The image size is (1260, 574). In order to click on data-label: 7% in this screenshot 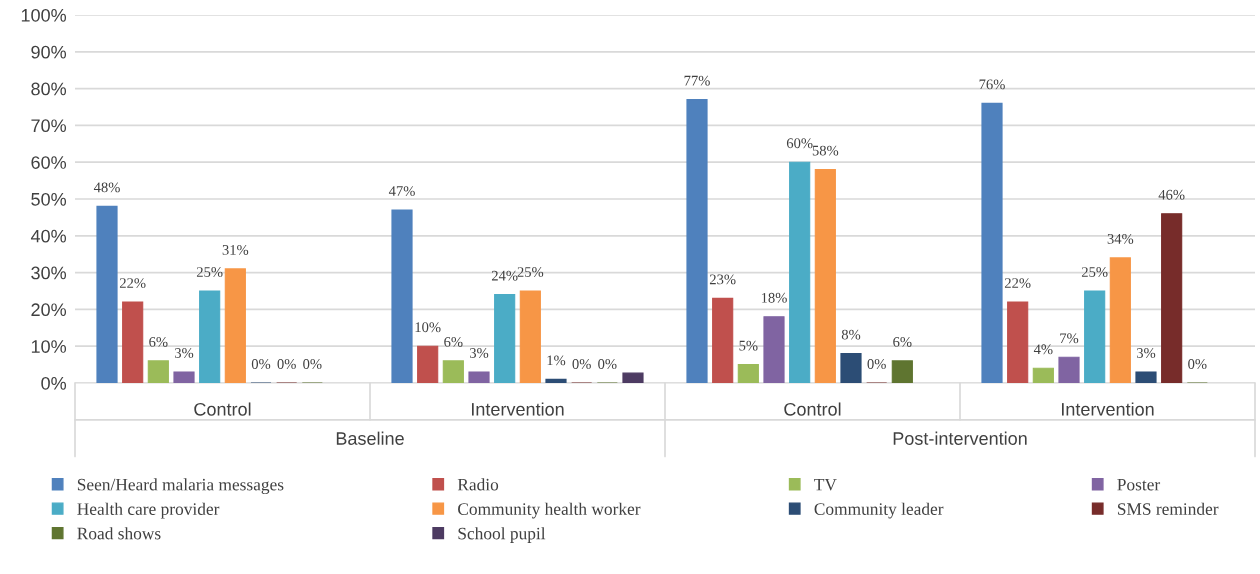, I will do `click(1069, 338)`.